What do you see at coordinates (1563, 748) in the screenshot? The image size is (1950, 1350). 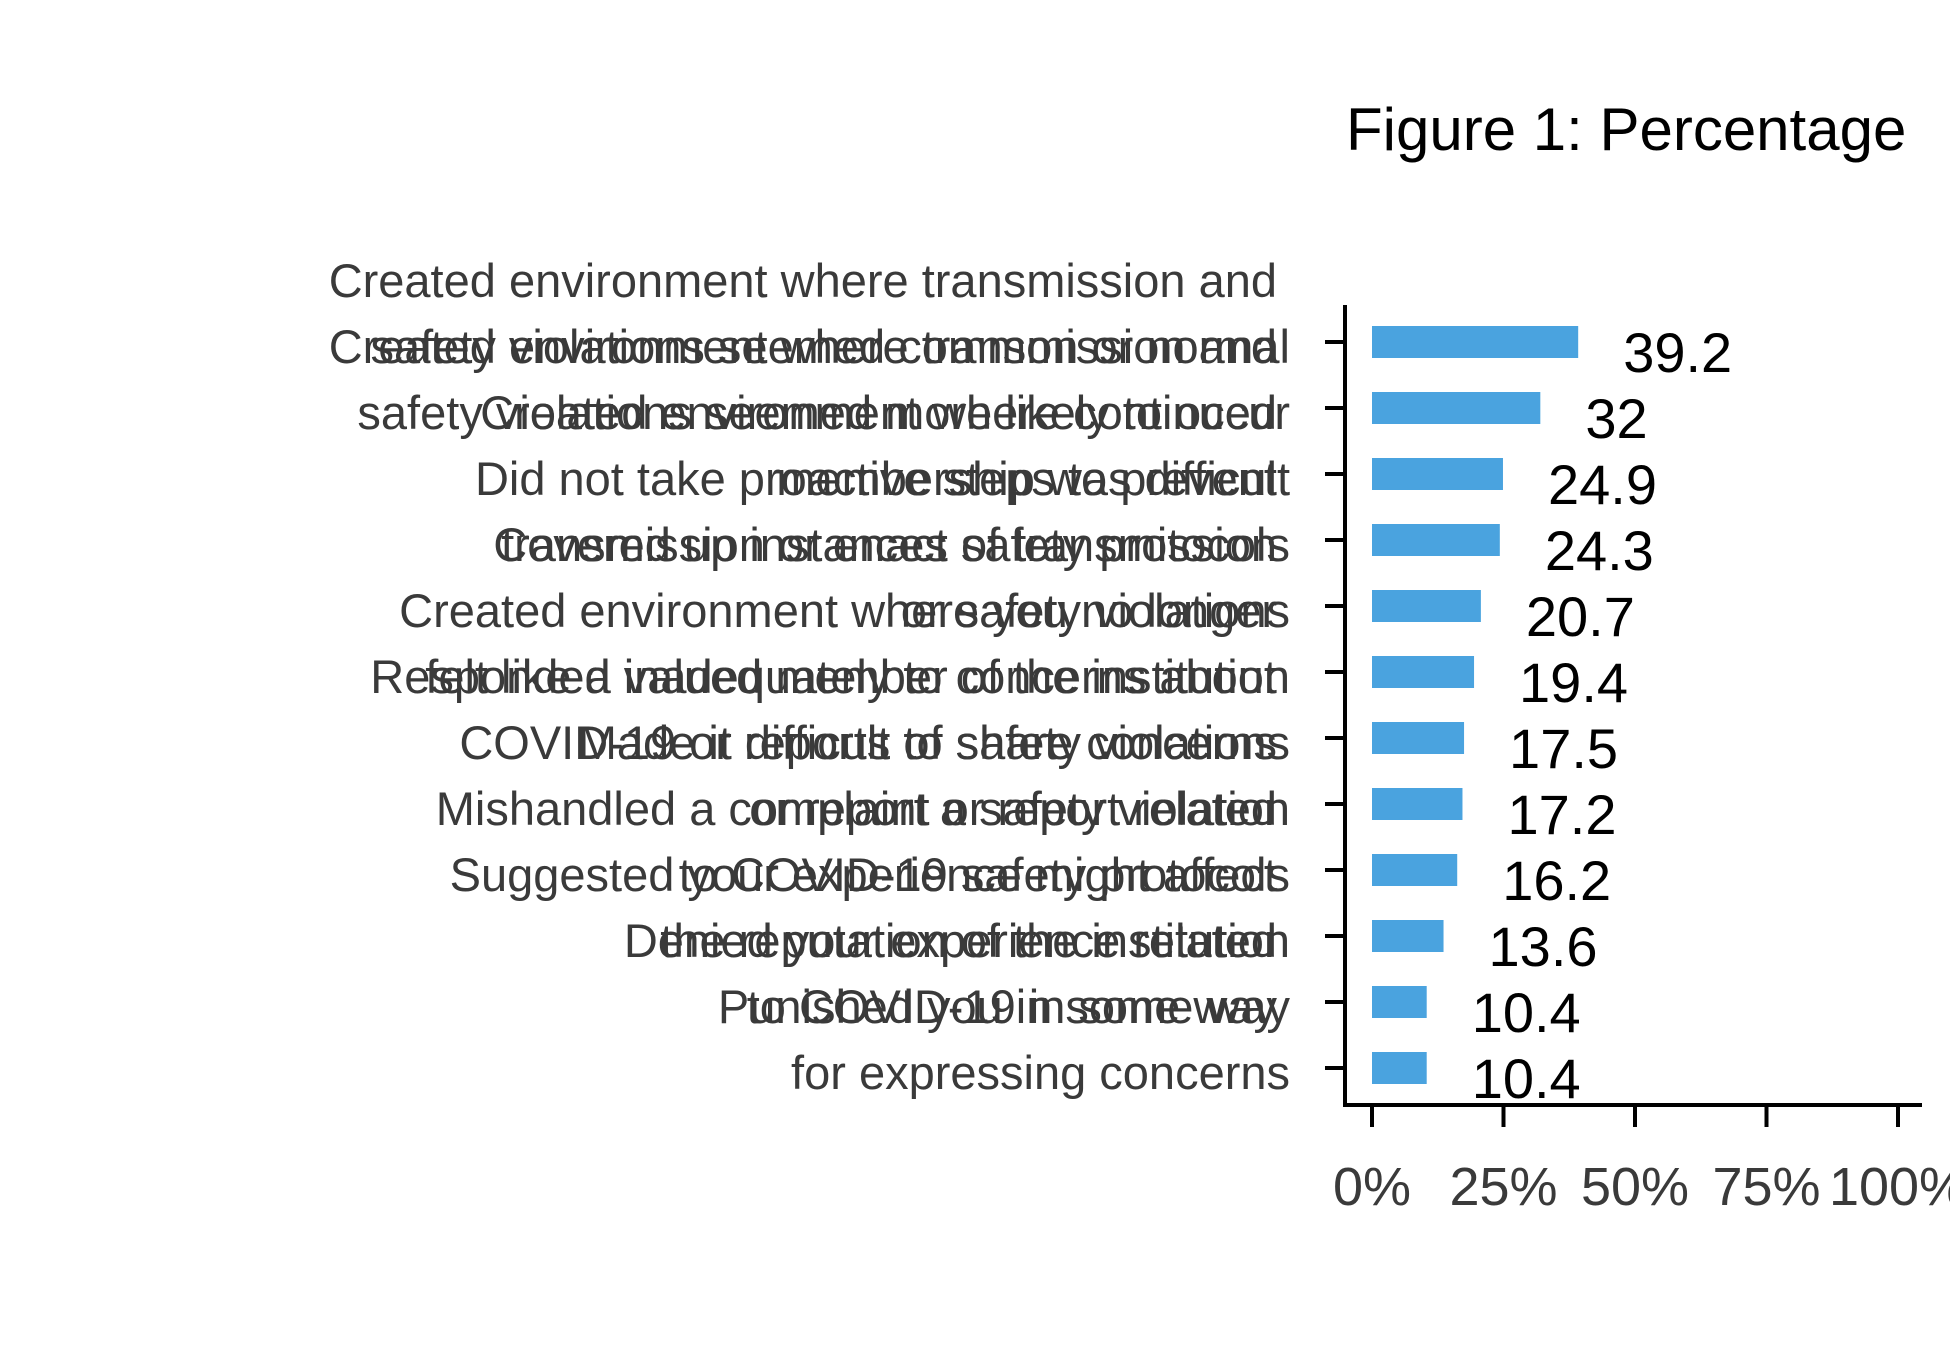 I see `value-label: 17.5` at bounding box center [1563, 748].